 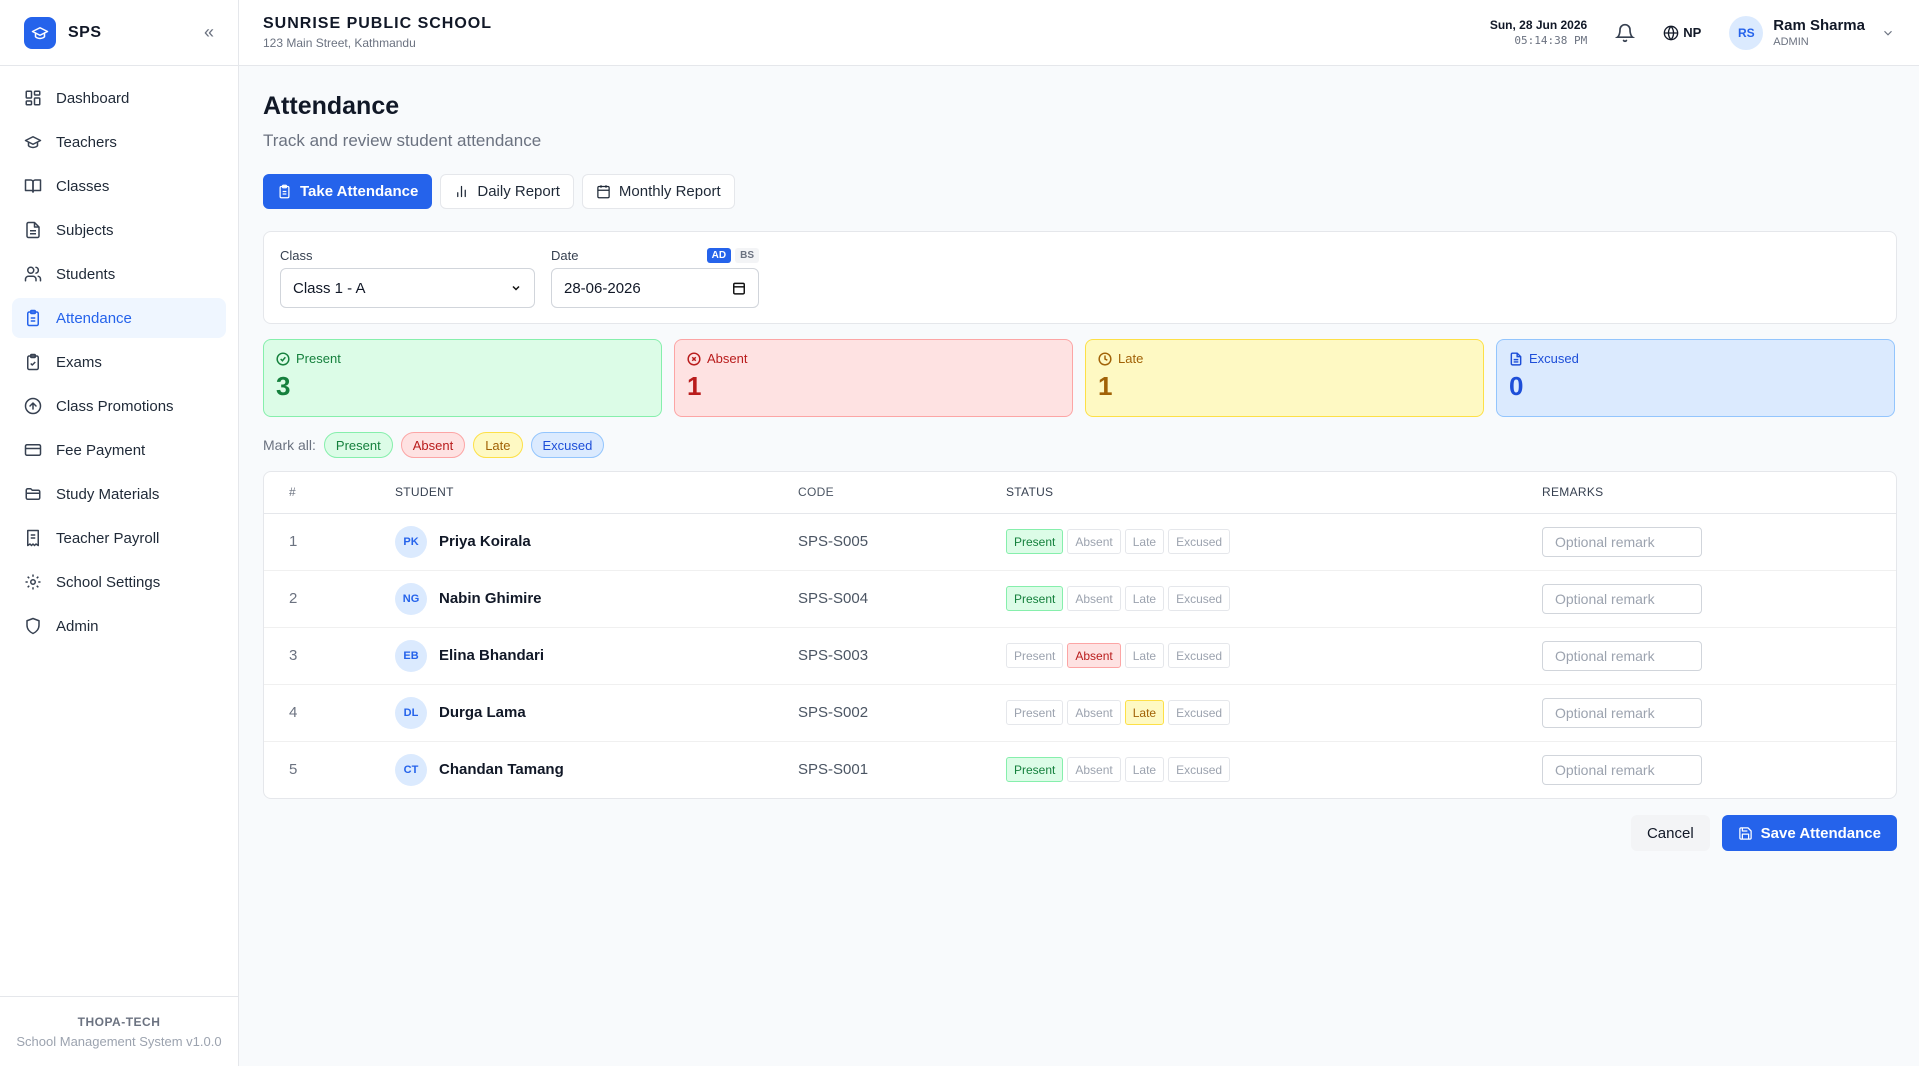 I want to click on stat-late-value: 1, so click(x=1105, y=386).